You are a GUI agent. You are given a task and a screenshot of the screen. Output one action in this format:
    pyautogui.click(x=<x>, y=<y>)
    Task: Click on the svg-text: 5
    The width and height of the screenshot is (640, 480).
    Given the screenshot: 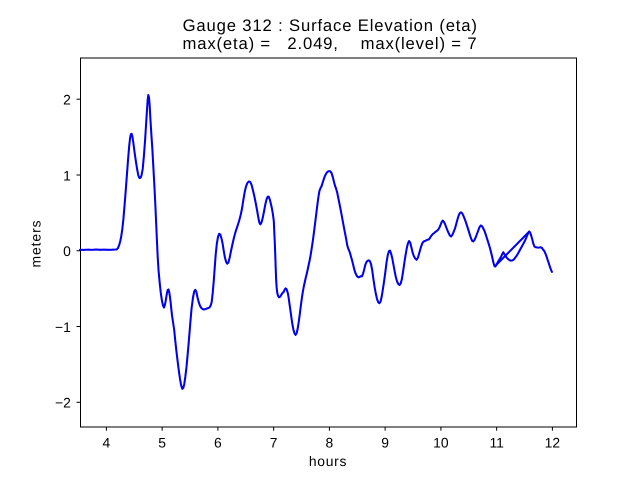 What is the action you would take?
    pyautogui.click(x=162, y=443)
    